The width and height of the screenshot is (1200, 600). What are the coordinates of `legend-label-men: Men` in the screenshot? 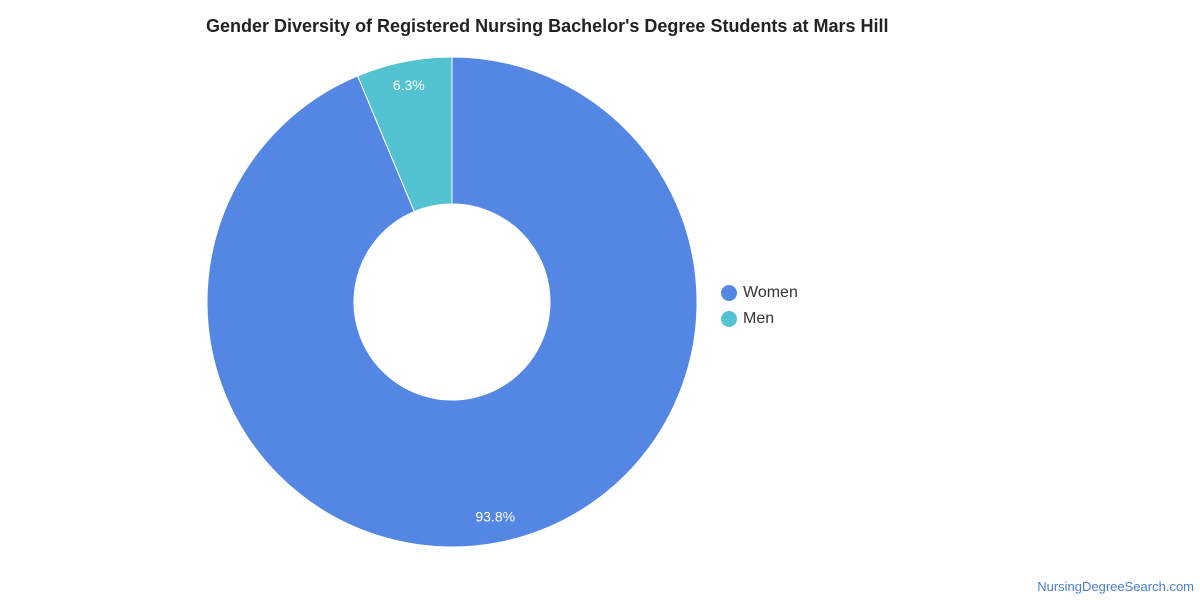 It's located at (759, 318).